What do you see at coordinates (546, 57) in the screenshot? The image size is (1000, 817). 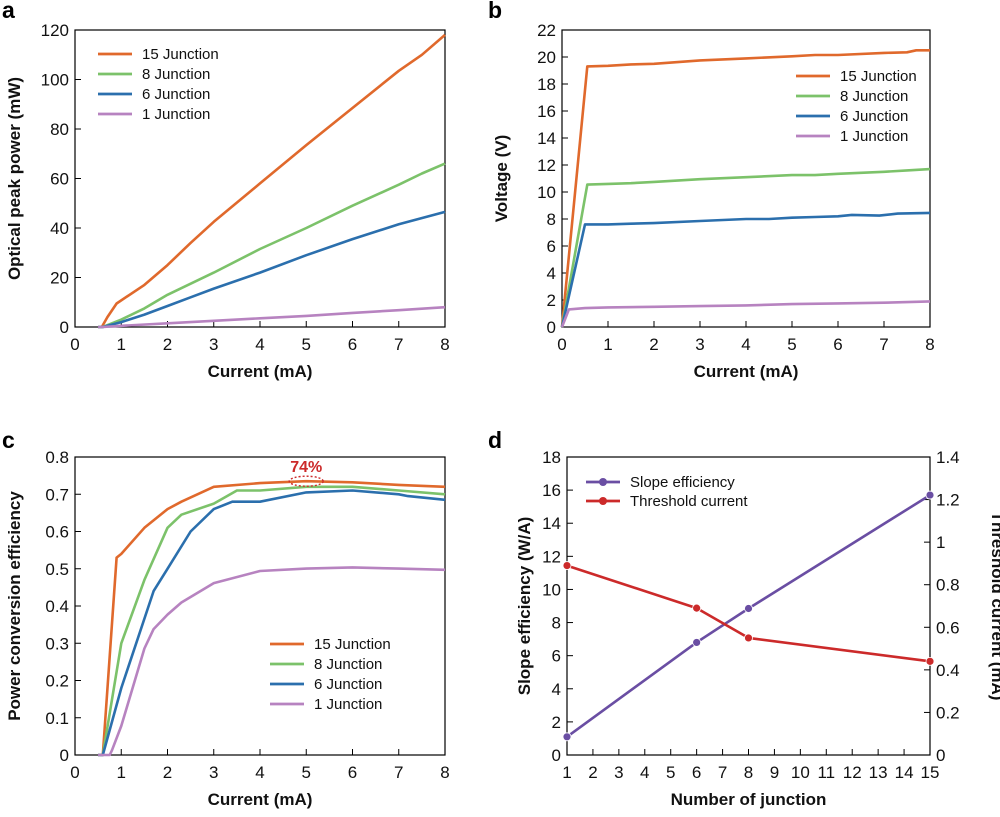 I see `y-tick-label: 20` at bounding box center [546, 57].